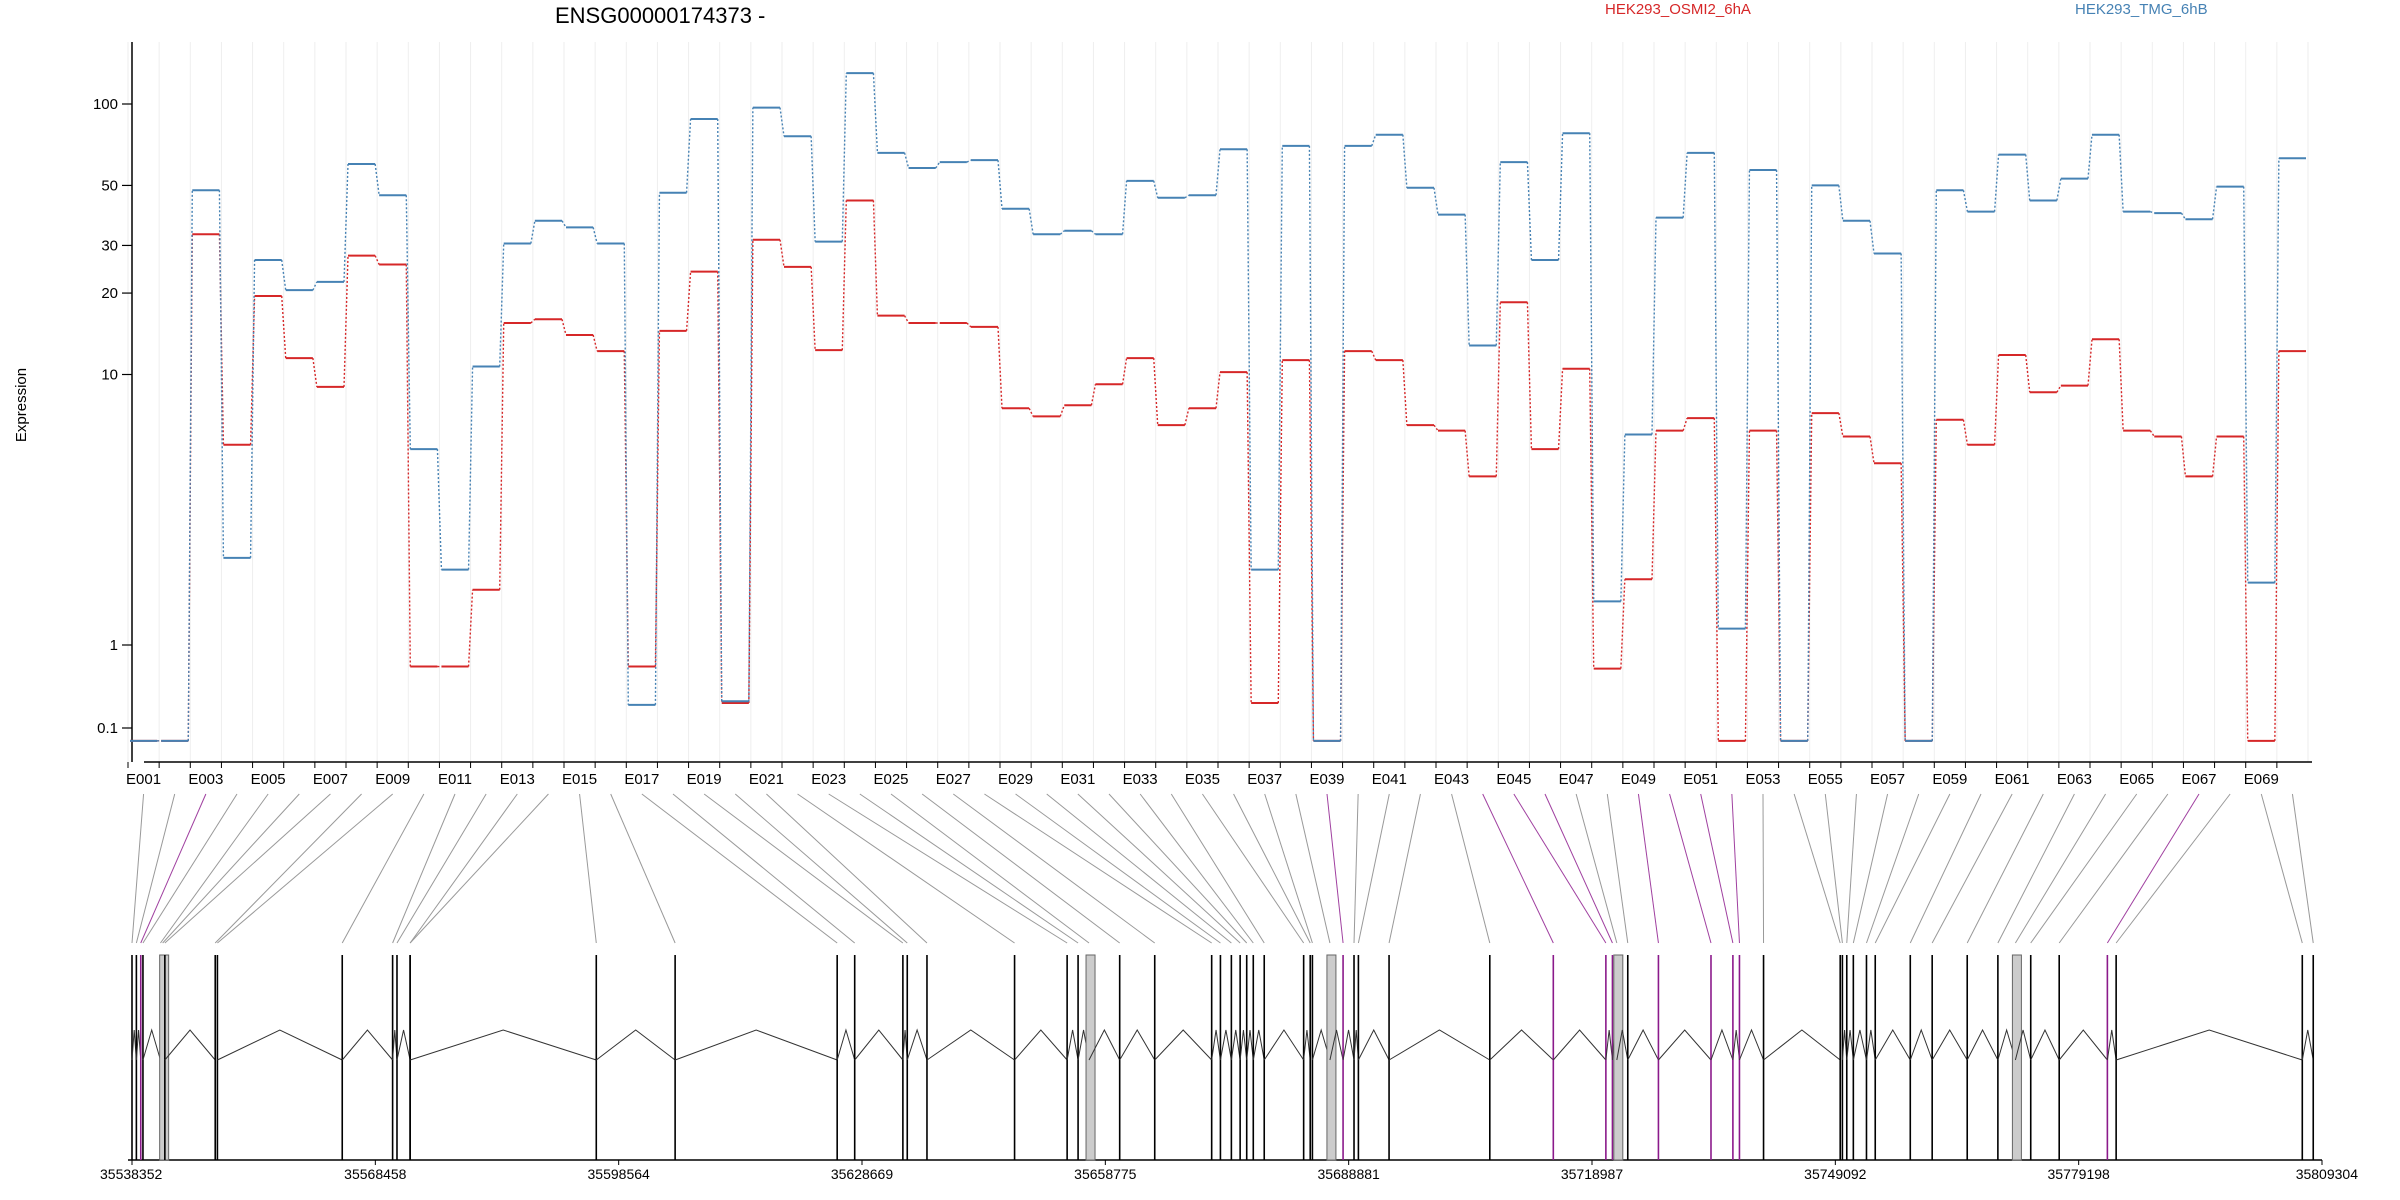 The image size is (2400, 1200). I want to click on x-tick-label: E065, so click(2136, 779).